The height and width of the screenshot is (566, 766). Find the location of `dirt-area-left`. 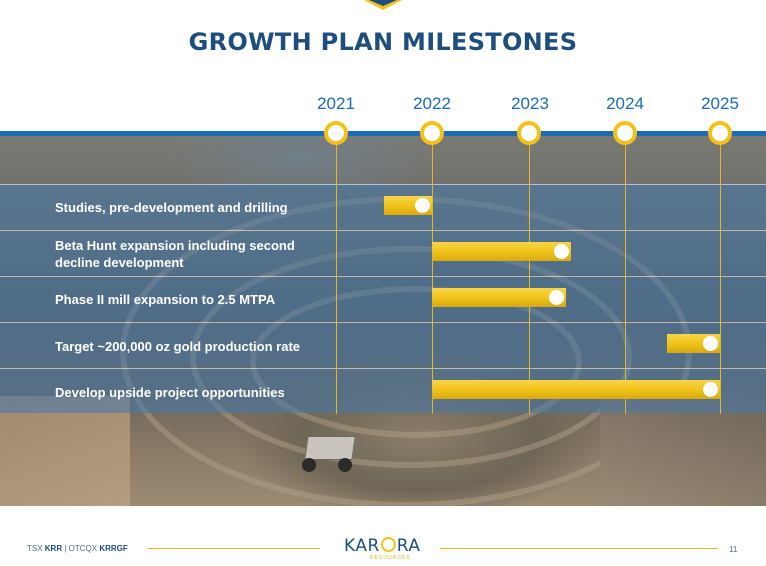

dirt-area-left is located at coordinates (65, 451).